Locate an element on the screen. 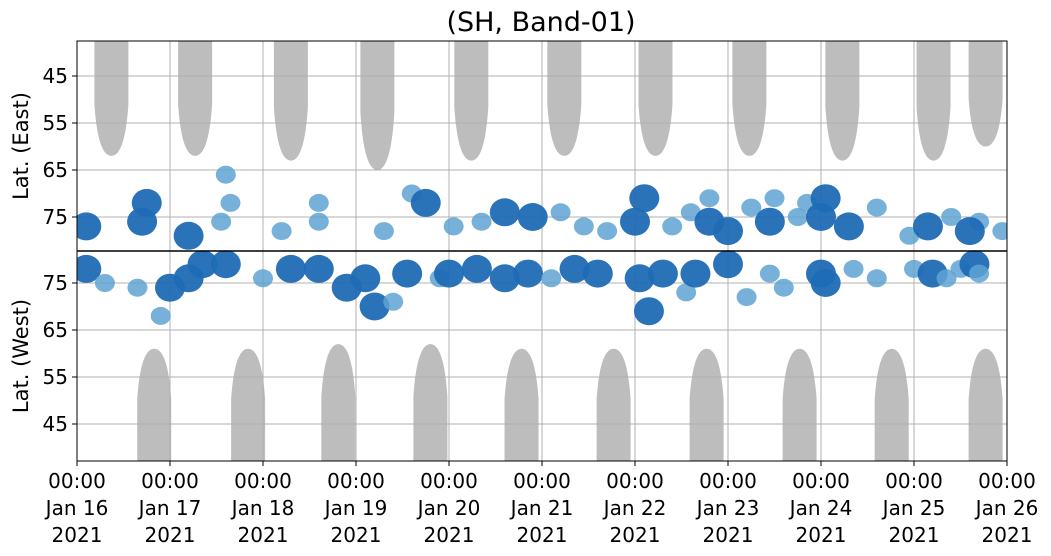 Image resolution: width=1051 pixels, height=556 pixels. y-tick-label-west: 45 is located at coordinates (55, 424).